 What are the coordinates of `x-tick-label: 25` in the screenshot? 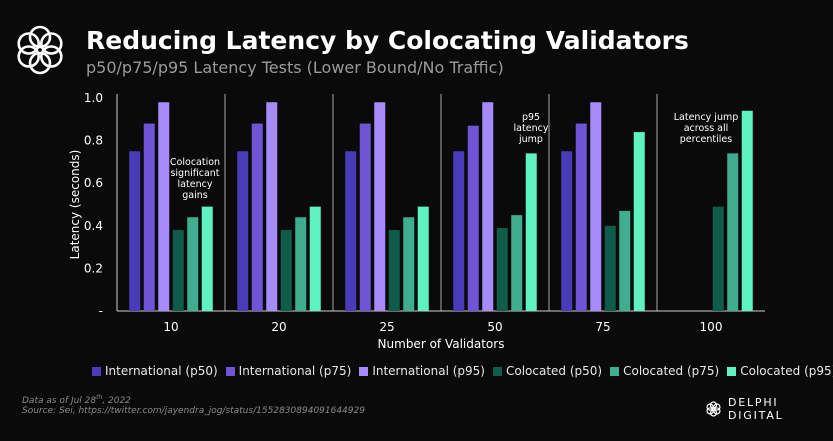 It's located at (386, 327).